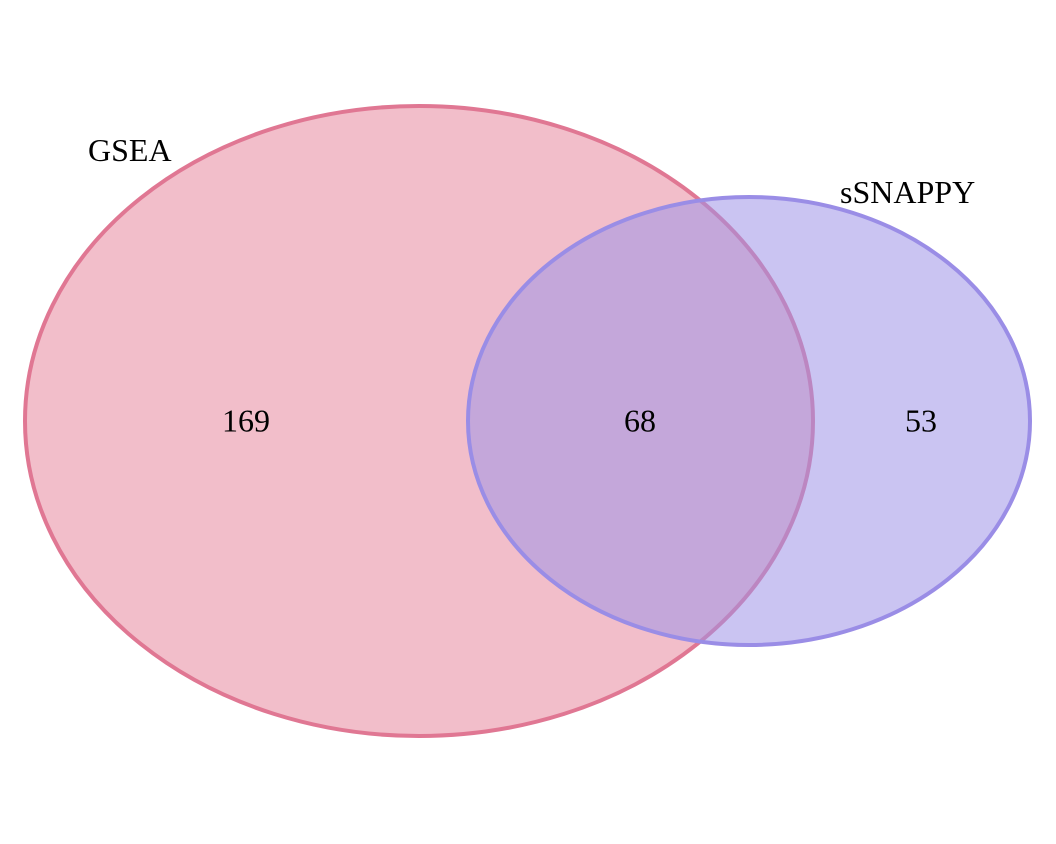 The image size is (1056, 844). Describe the element at coordinates (921, 420) in the screenshot. I see `ssnappy-only-count: 53` at that location.